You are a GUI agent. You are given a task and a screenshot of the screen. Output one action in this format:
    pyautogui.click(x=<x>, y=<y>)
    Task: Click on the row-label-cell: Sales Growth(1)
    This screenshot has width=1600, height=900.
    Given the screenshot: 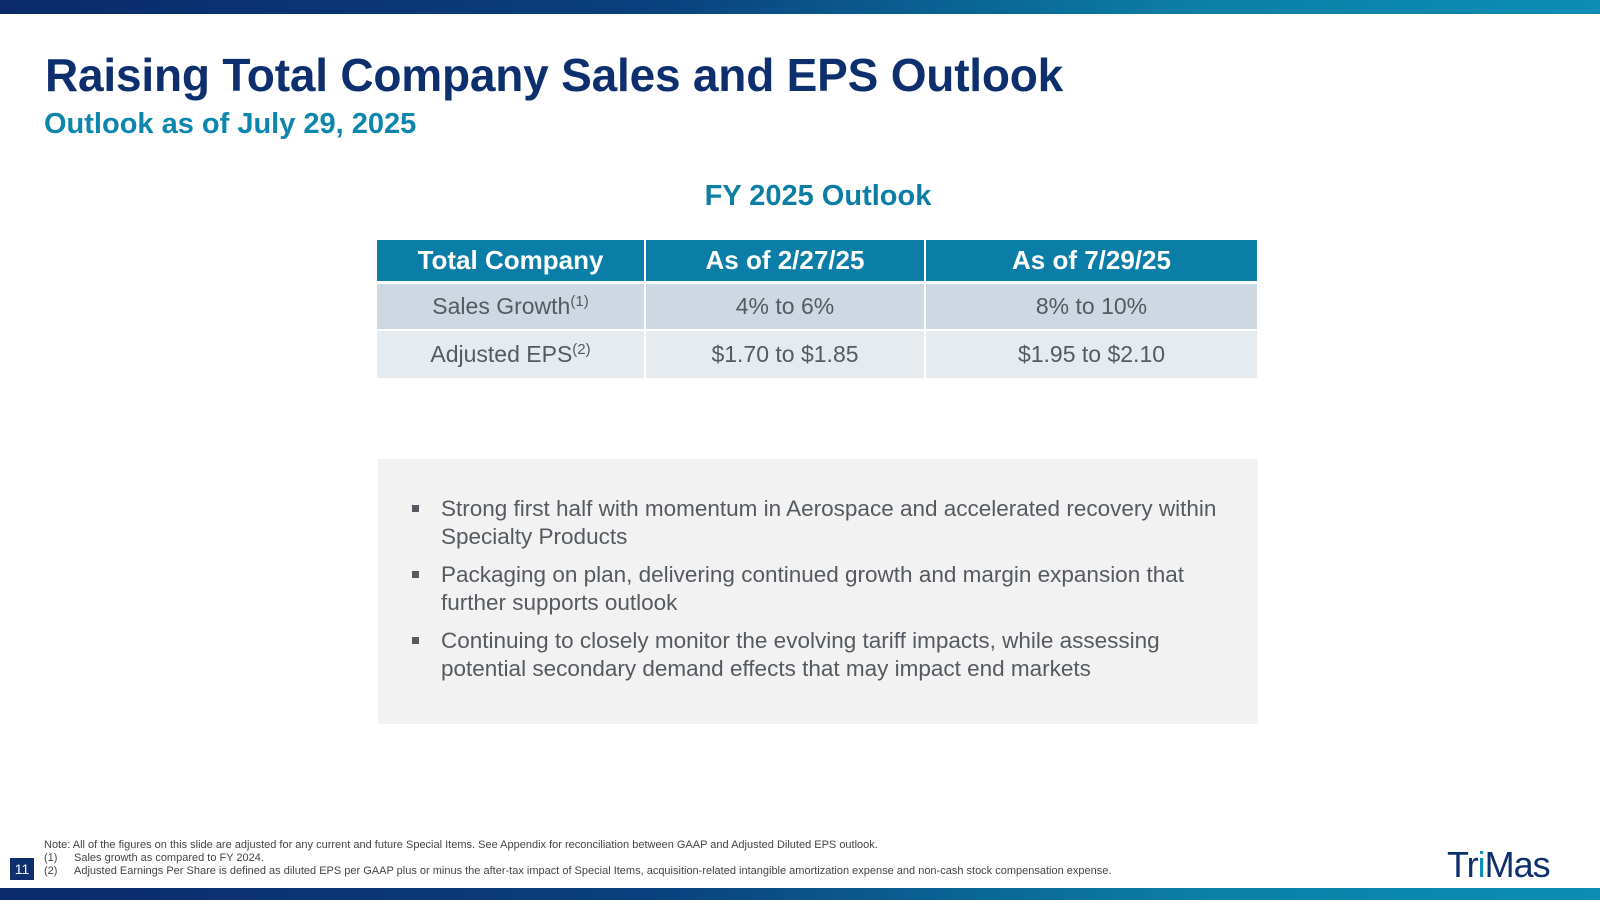 What is the action you would take?
    pyautogui.click(x=511, y=306)
    